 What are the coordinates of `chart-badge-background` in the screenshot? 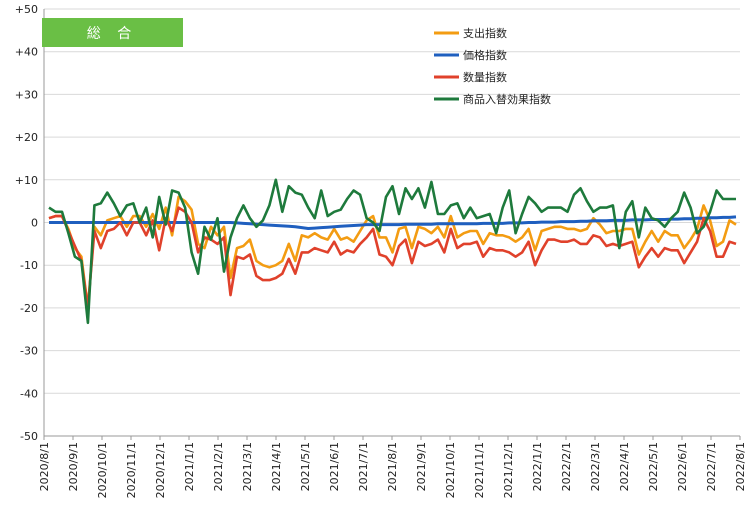 It's located at (112, 32).